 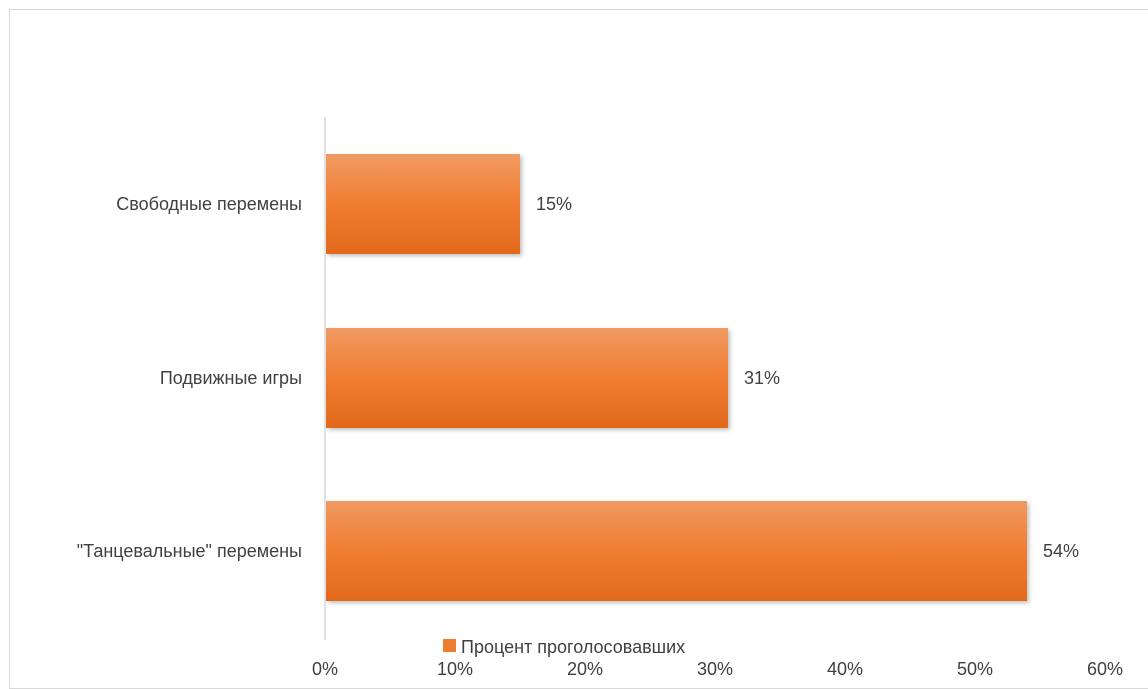 I want to click on data-label: 54%, so click(x=1061, y=551).